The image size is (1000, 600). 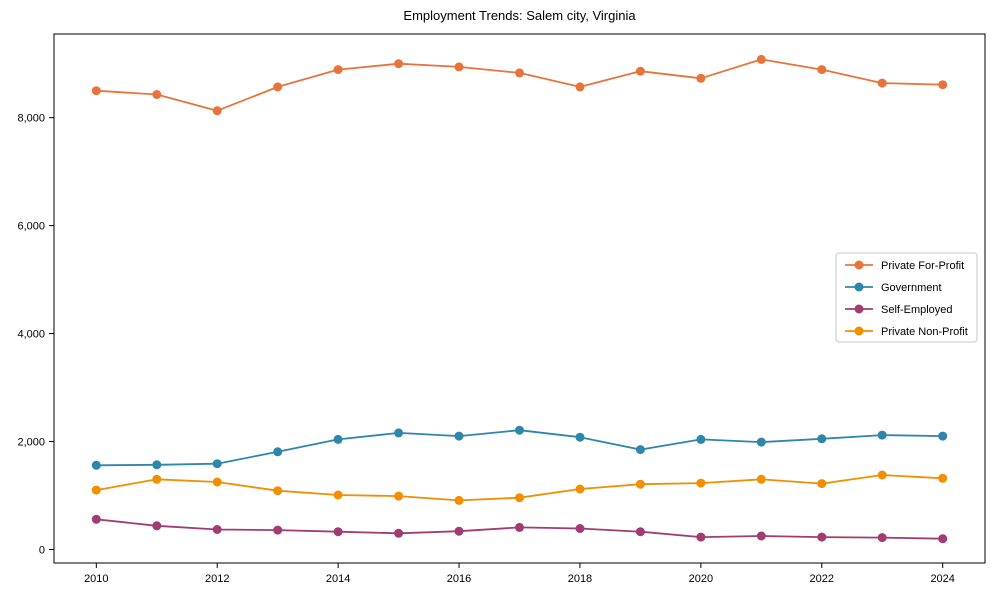 I want to click on legend-item: Private For-Profit, so click(x=904, y=266).